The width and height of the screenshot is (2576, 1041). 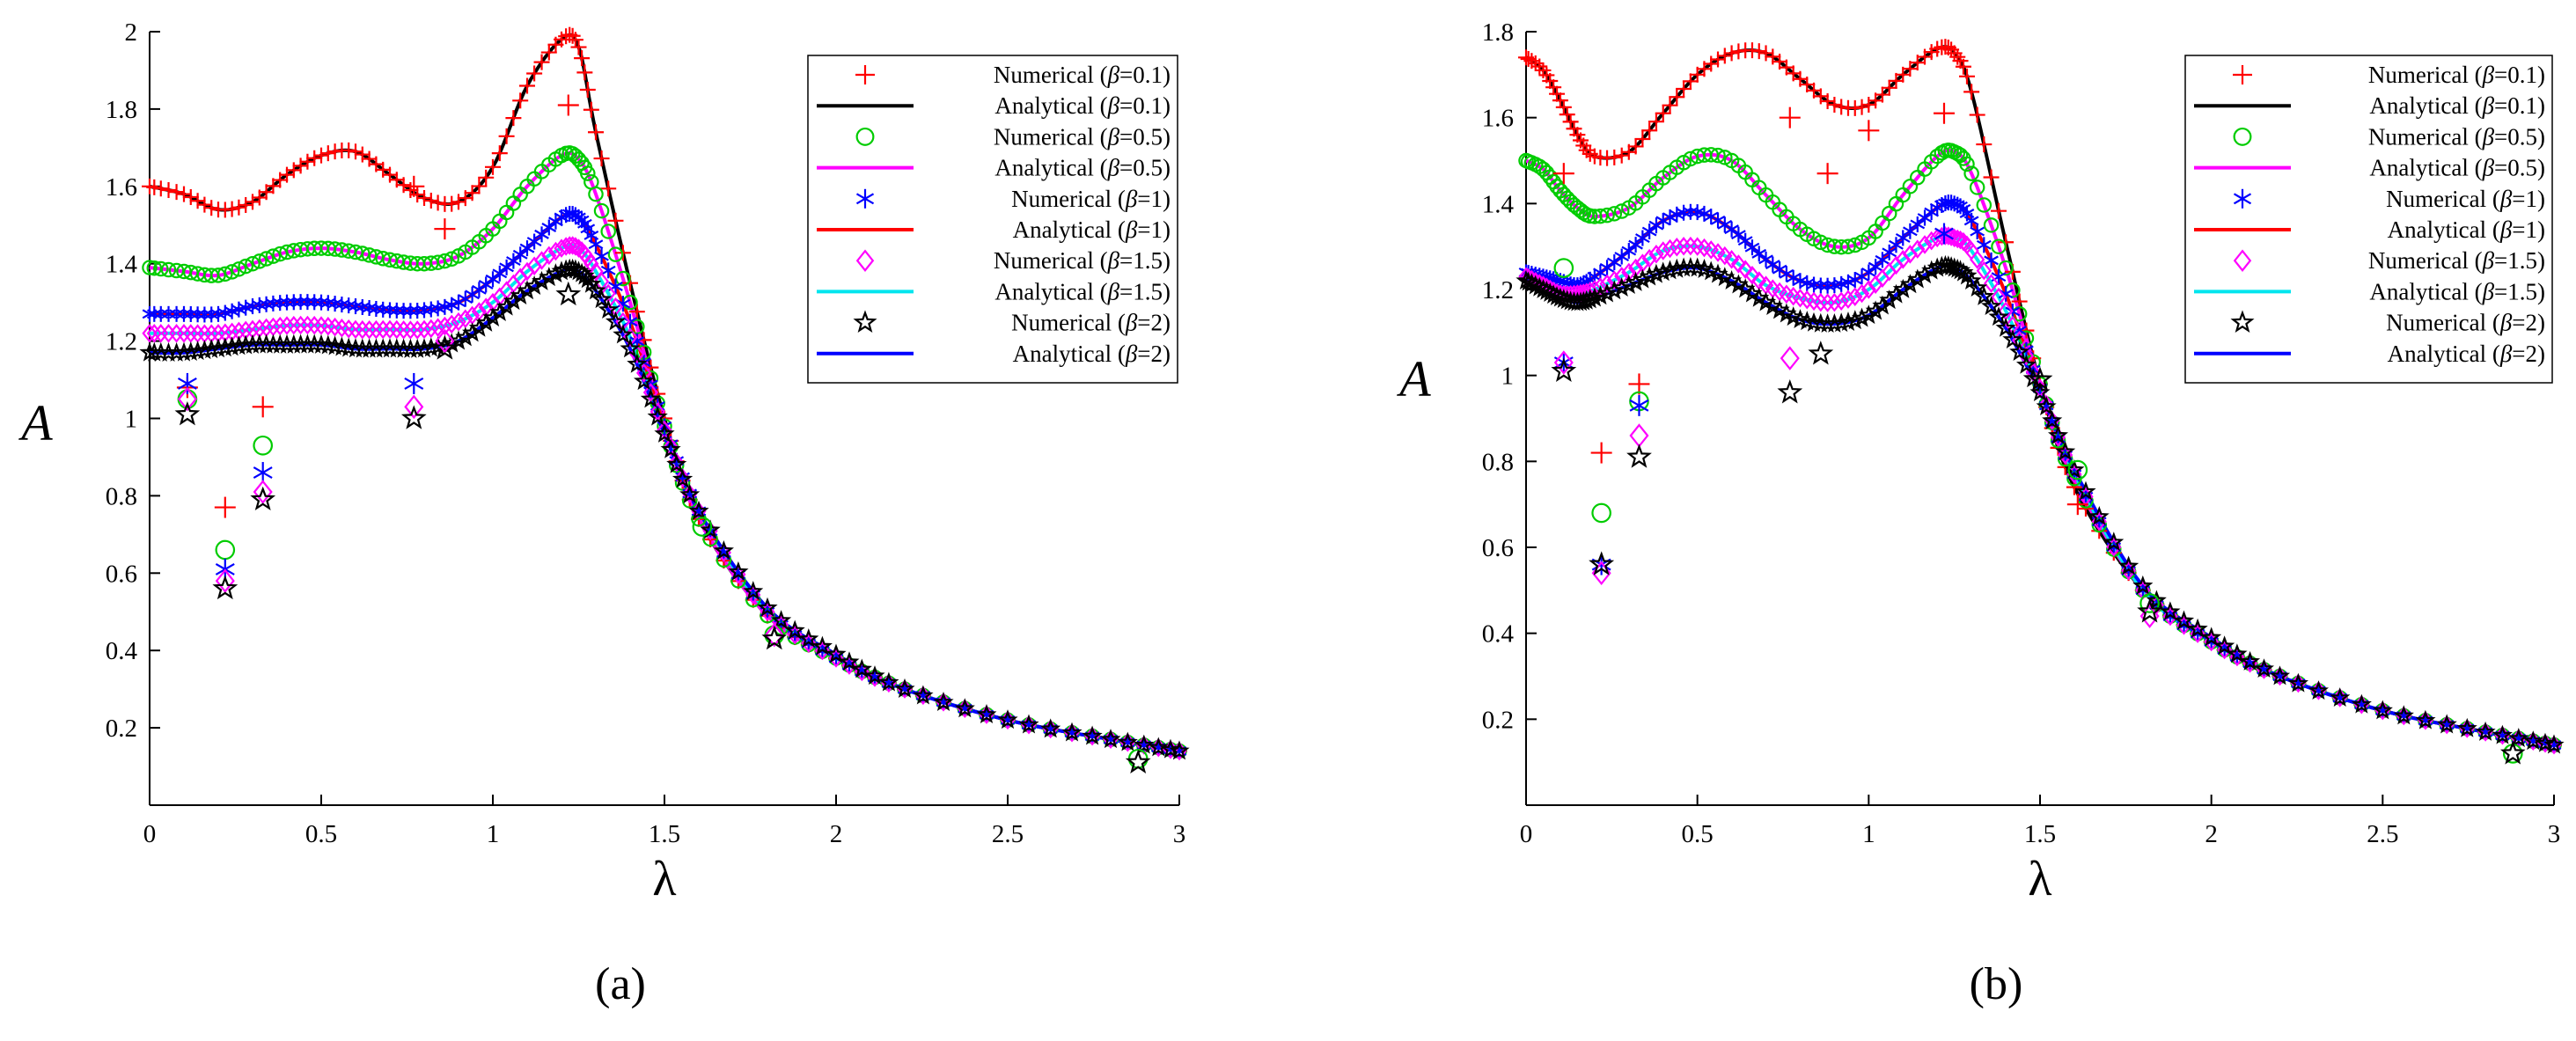 What do you see at coordinates (1091, 199) in the screenshot?
I see `legend-entry-label: Numerical (β=1)` at bounding box center [1091, 199].